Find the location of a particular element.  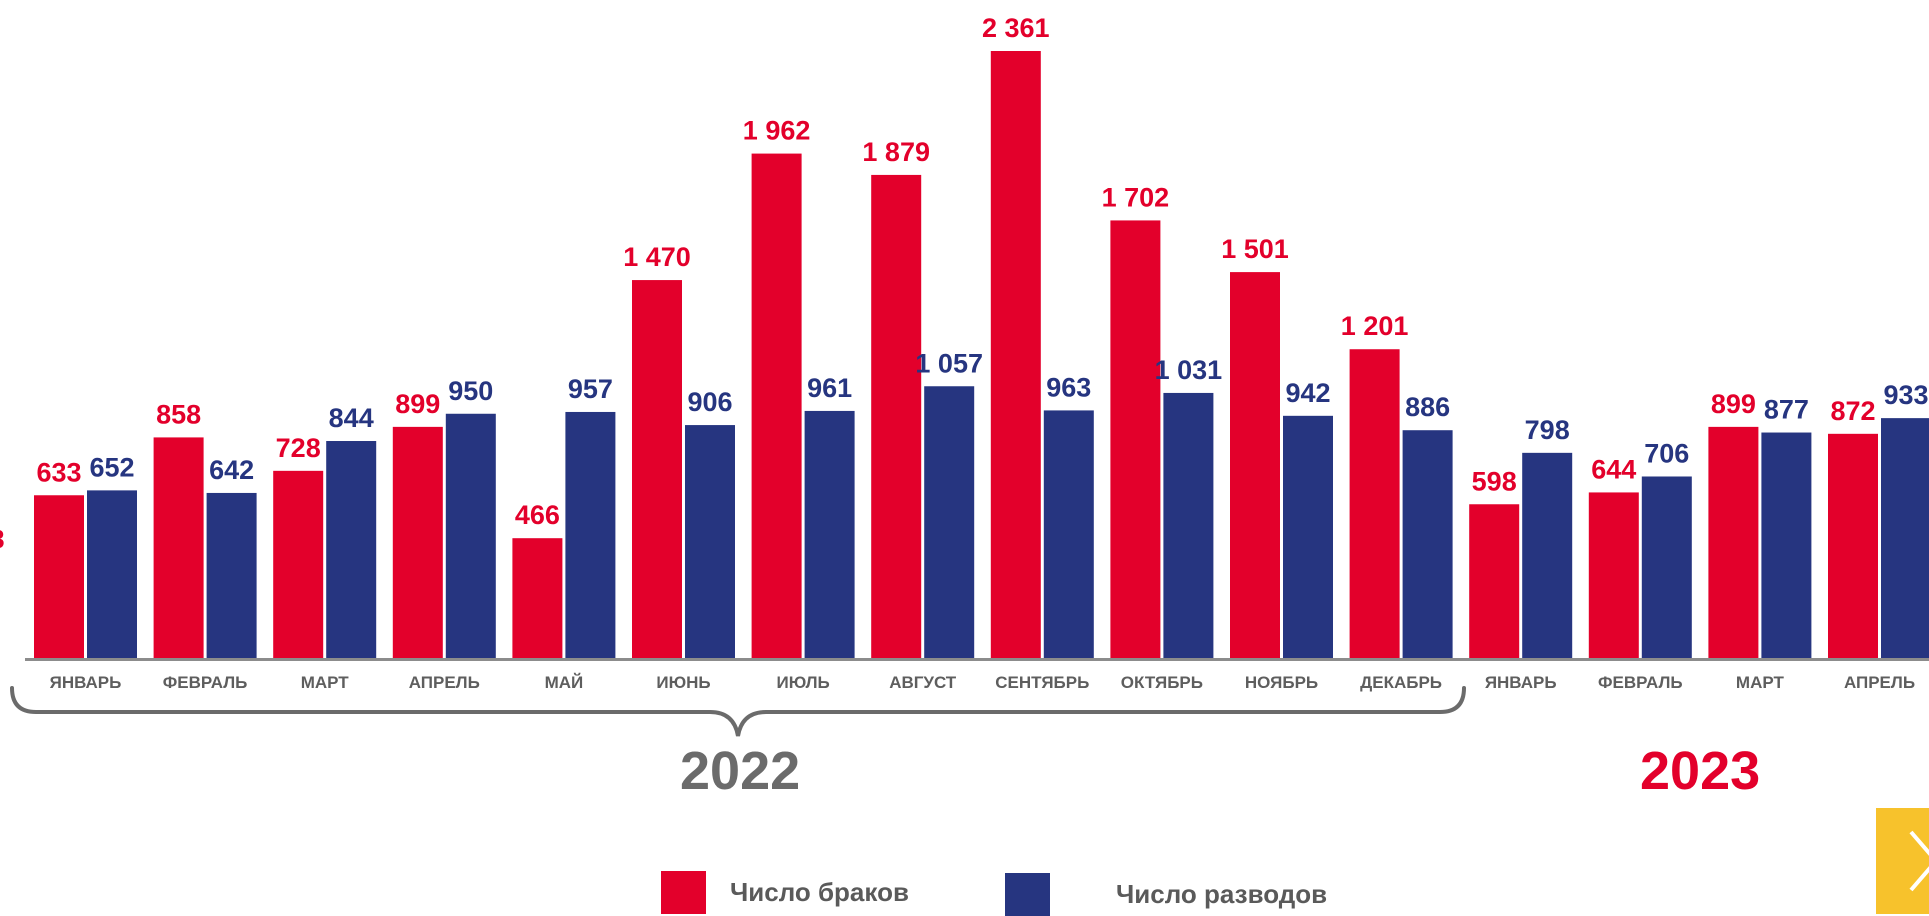

value-label-divorces-15: 933 is located at coordinates (1905, 395).